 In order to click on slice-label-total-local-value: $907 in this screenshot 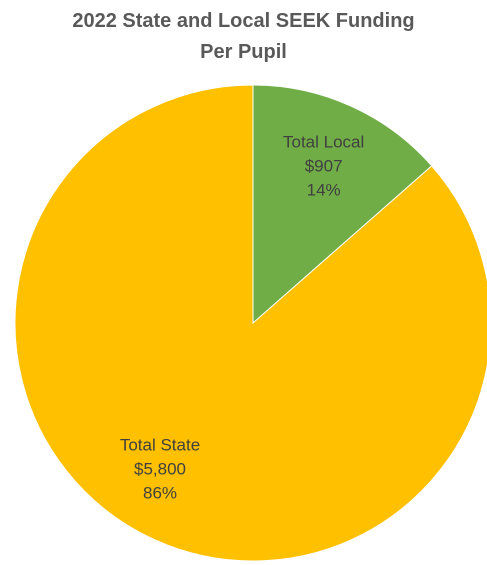, I will do `click(324, 165)`.